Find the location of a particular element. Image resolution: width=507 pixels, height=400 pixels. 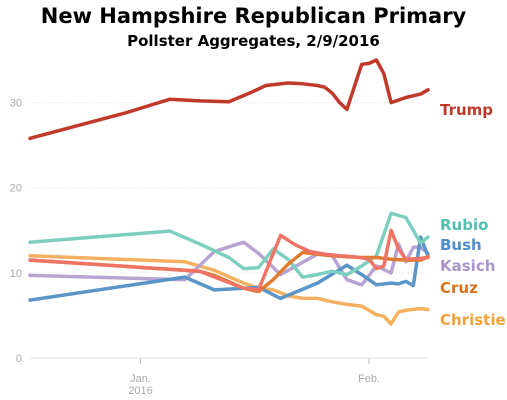

y-tick-label: 10 is located at coordinates (16, 274).